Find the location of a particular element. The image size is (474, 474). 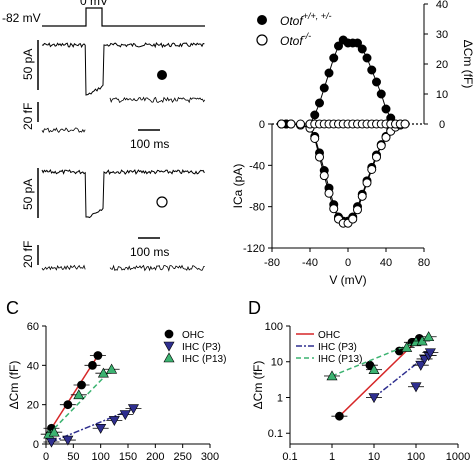

panel-d-series is located at coordinates (381, 376).